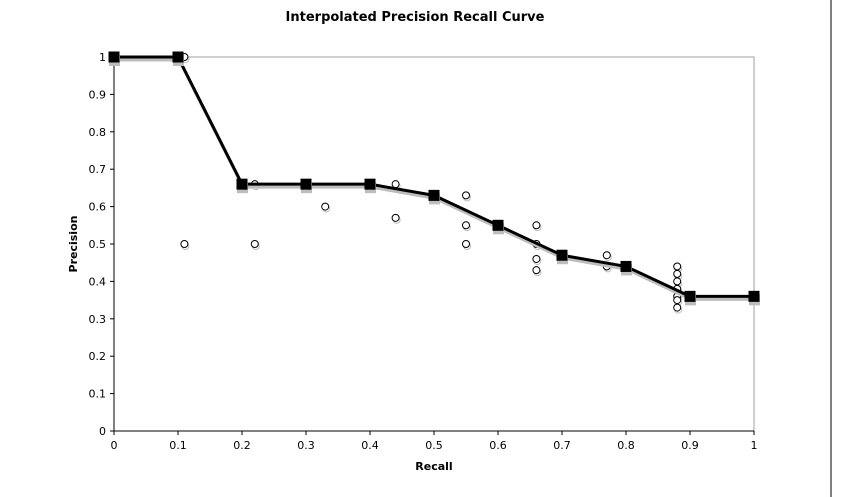 The height and width of the screenshot is (497, 868). I want to click on chart-title: Interpolated Precision Recall Curve, so click(415, 17).